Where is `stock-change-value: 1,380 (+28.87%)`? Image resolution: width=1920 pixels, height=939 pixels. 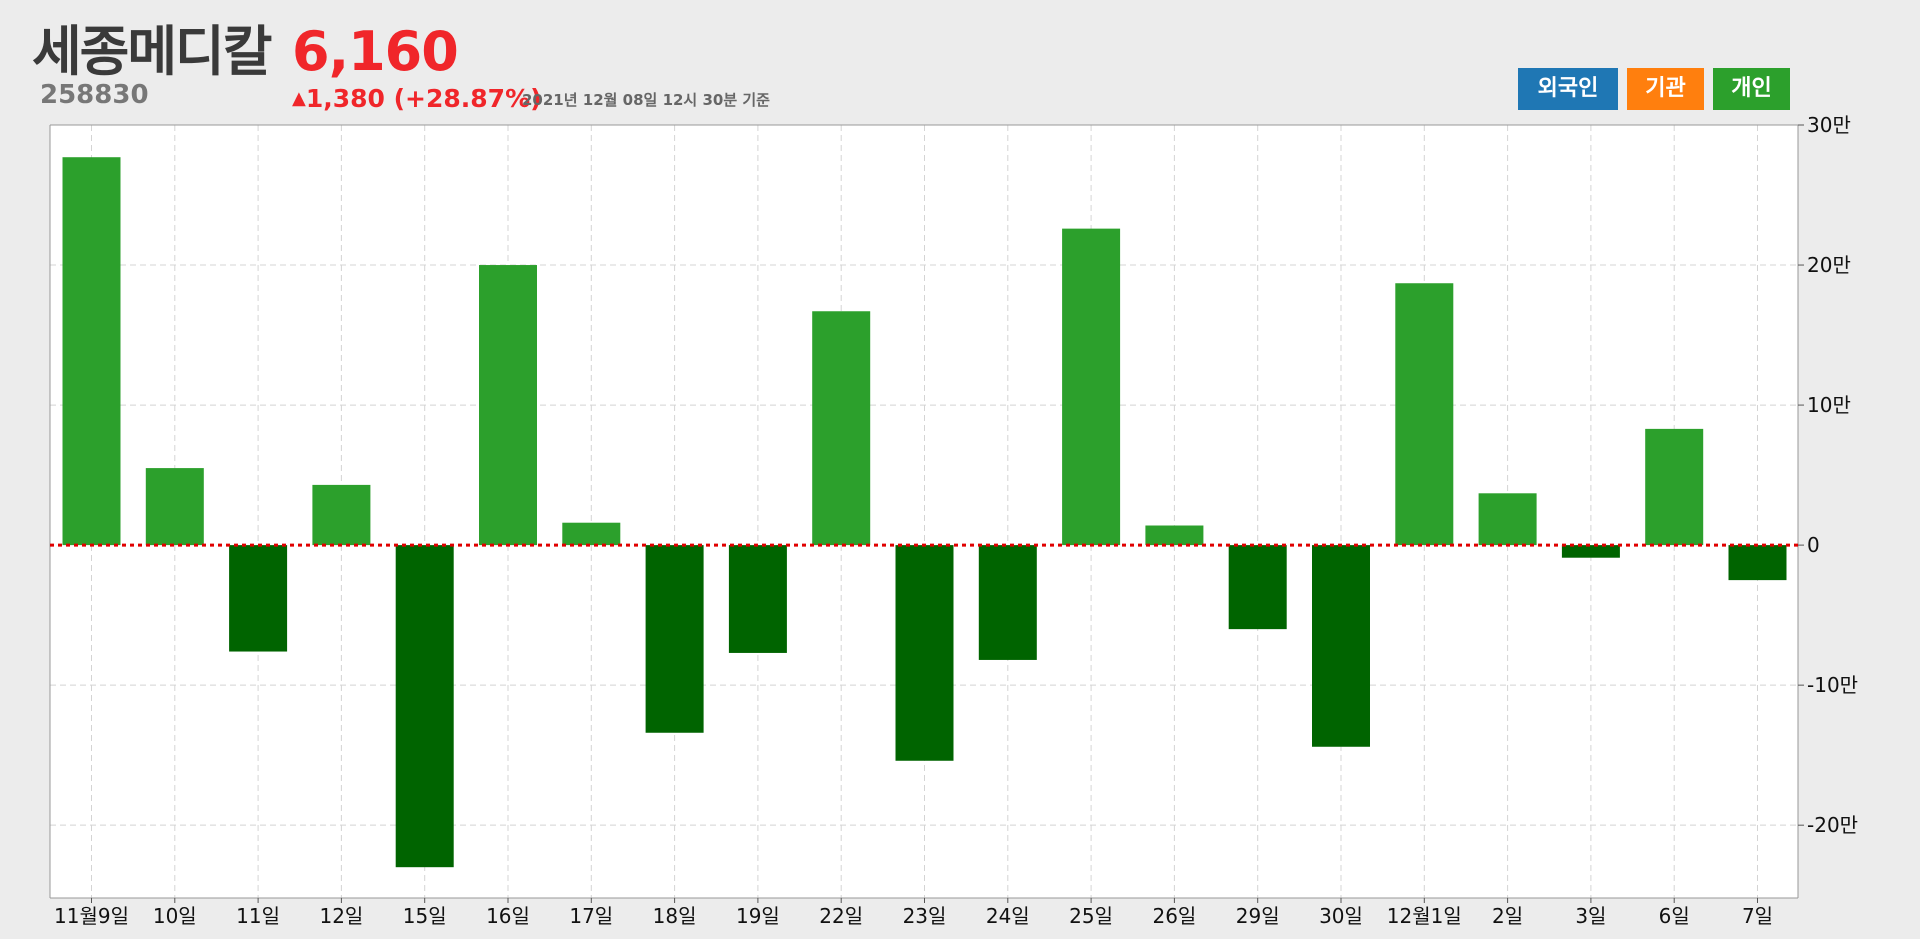
stock-change-value: 1,380 (+28.87%) is located at coordinates (423, 98).